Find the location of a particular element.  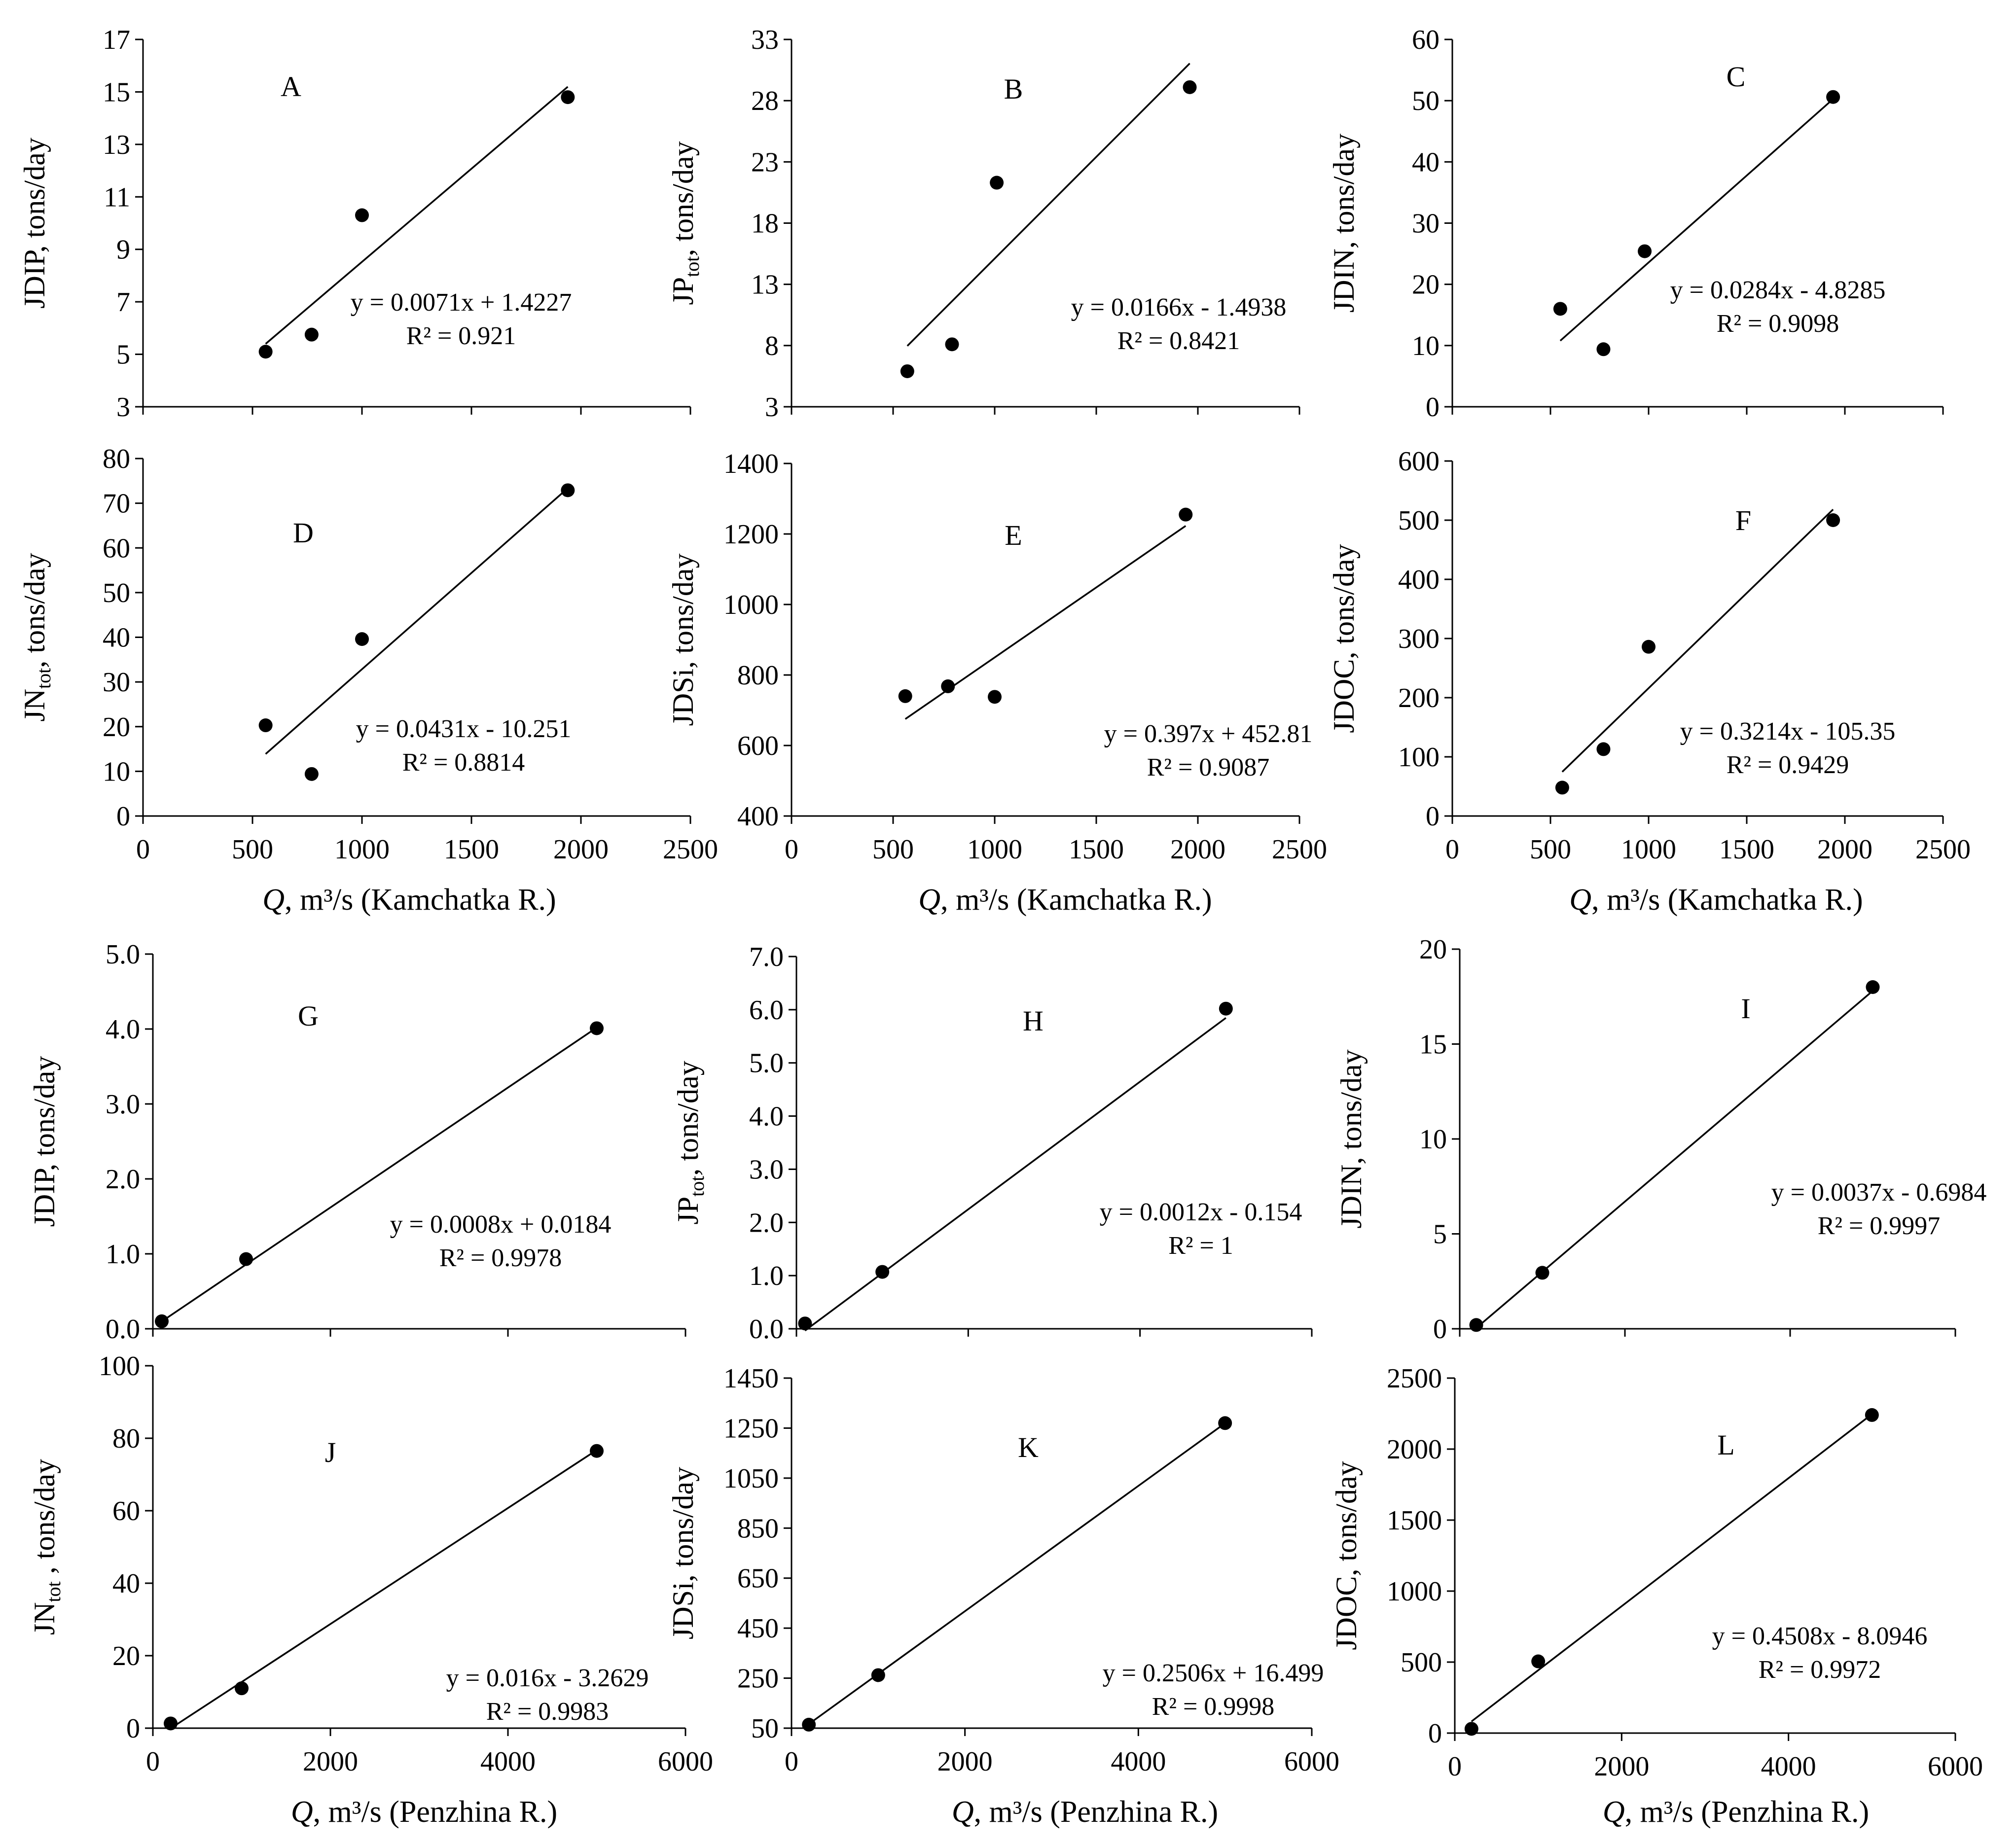

panel-letter: B is located at coordinates (1013, 89).